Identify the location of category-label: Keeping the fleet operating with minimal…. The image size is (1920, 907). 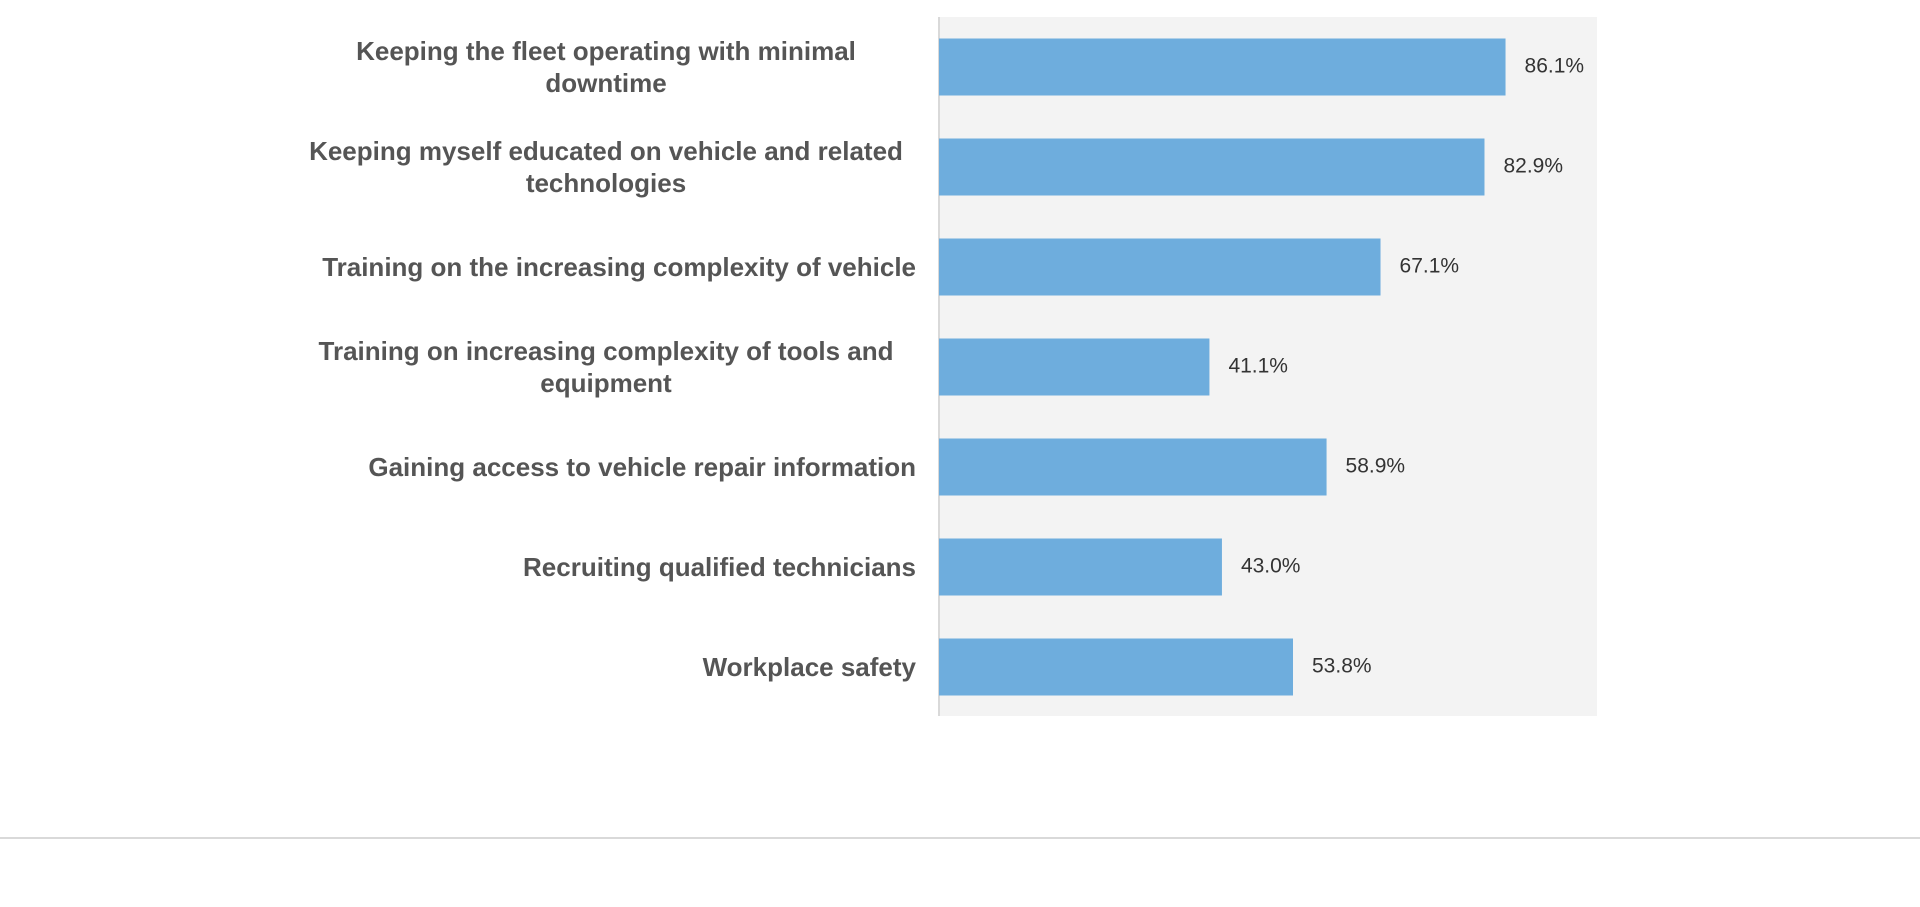
(606, 67).